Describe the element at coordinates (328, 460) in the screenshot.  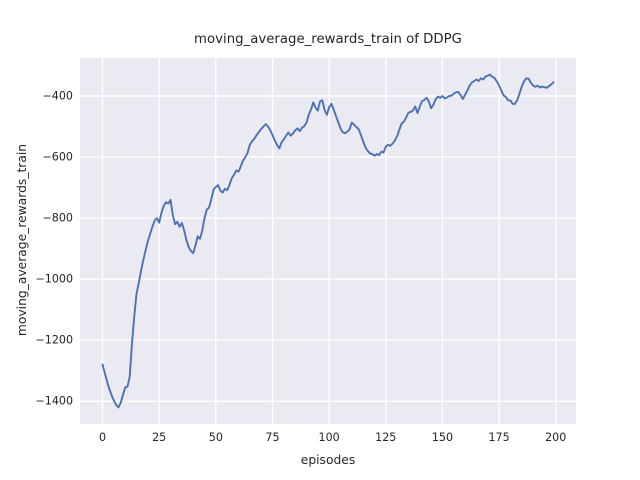
I see `x-axis-label: episodes` at that location.